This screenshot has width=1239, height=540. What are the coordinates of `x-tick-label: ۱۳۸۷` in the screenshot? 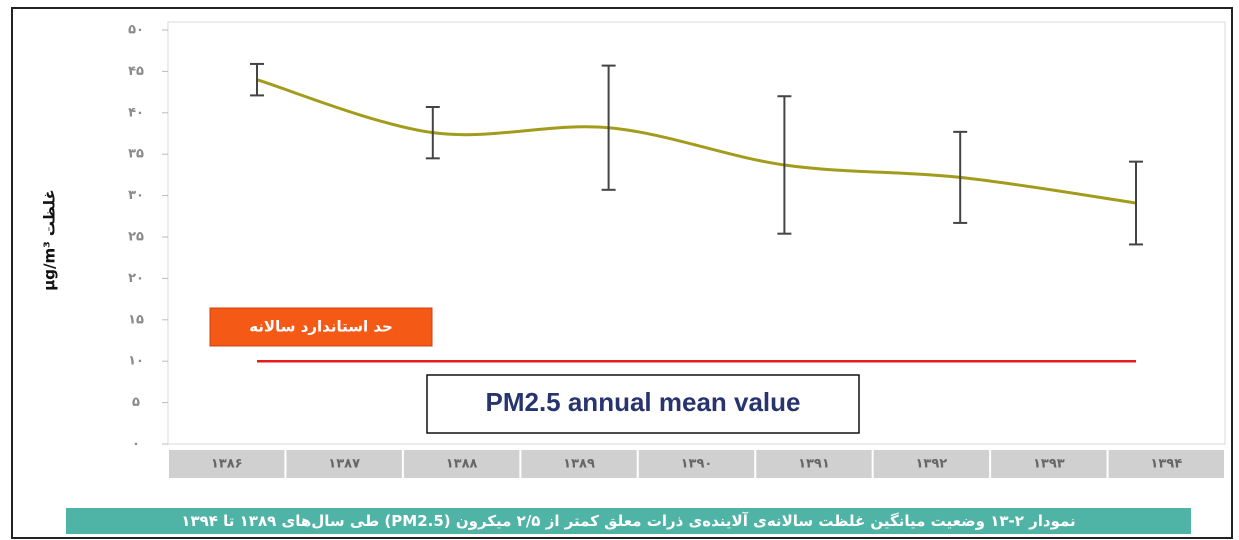 It's located at (344, 464).